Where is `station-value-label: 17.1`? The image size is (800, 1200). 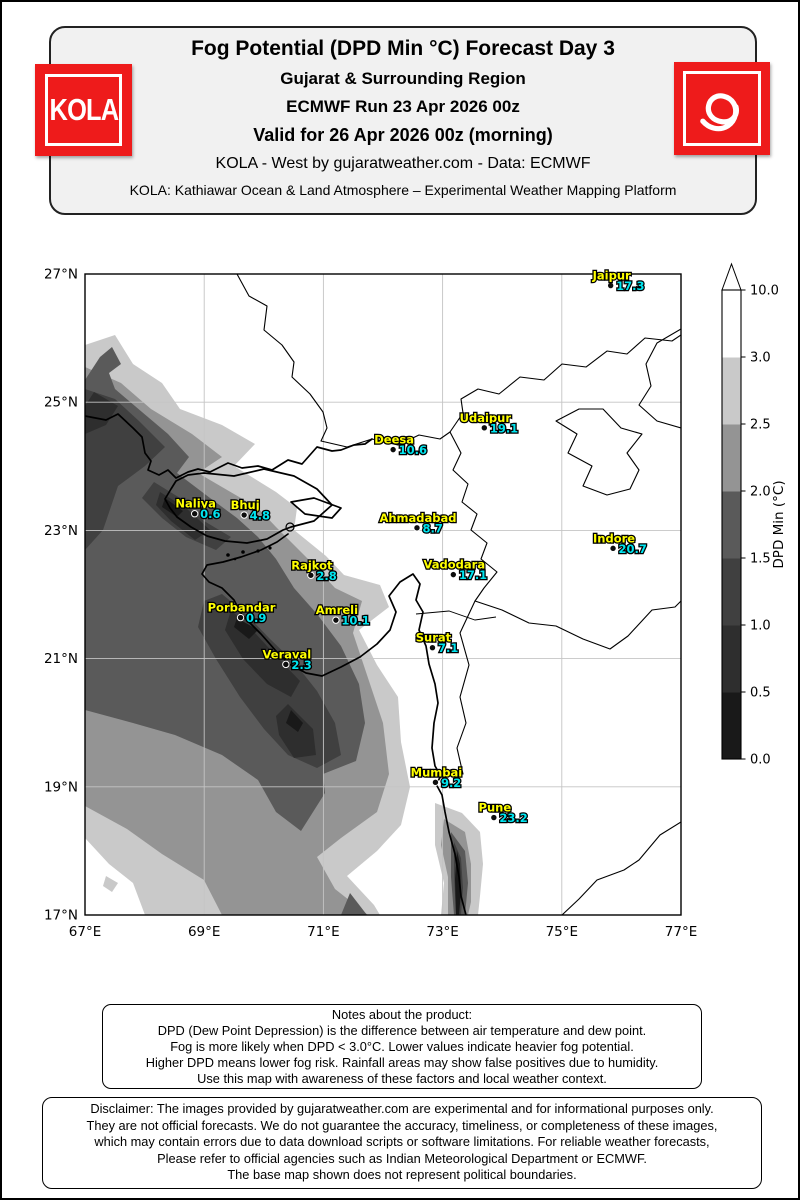
station-value-label: 17.1 is located at coordinates (473, 575).